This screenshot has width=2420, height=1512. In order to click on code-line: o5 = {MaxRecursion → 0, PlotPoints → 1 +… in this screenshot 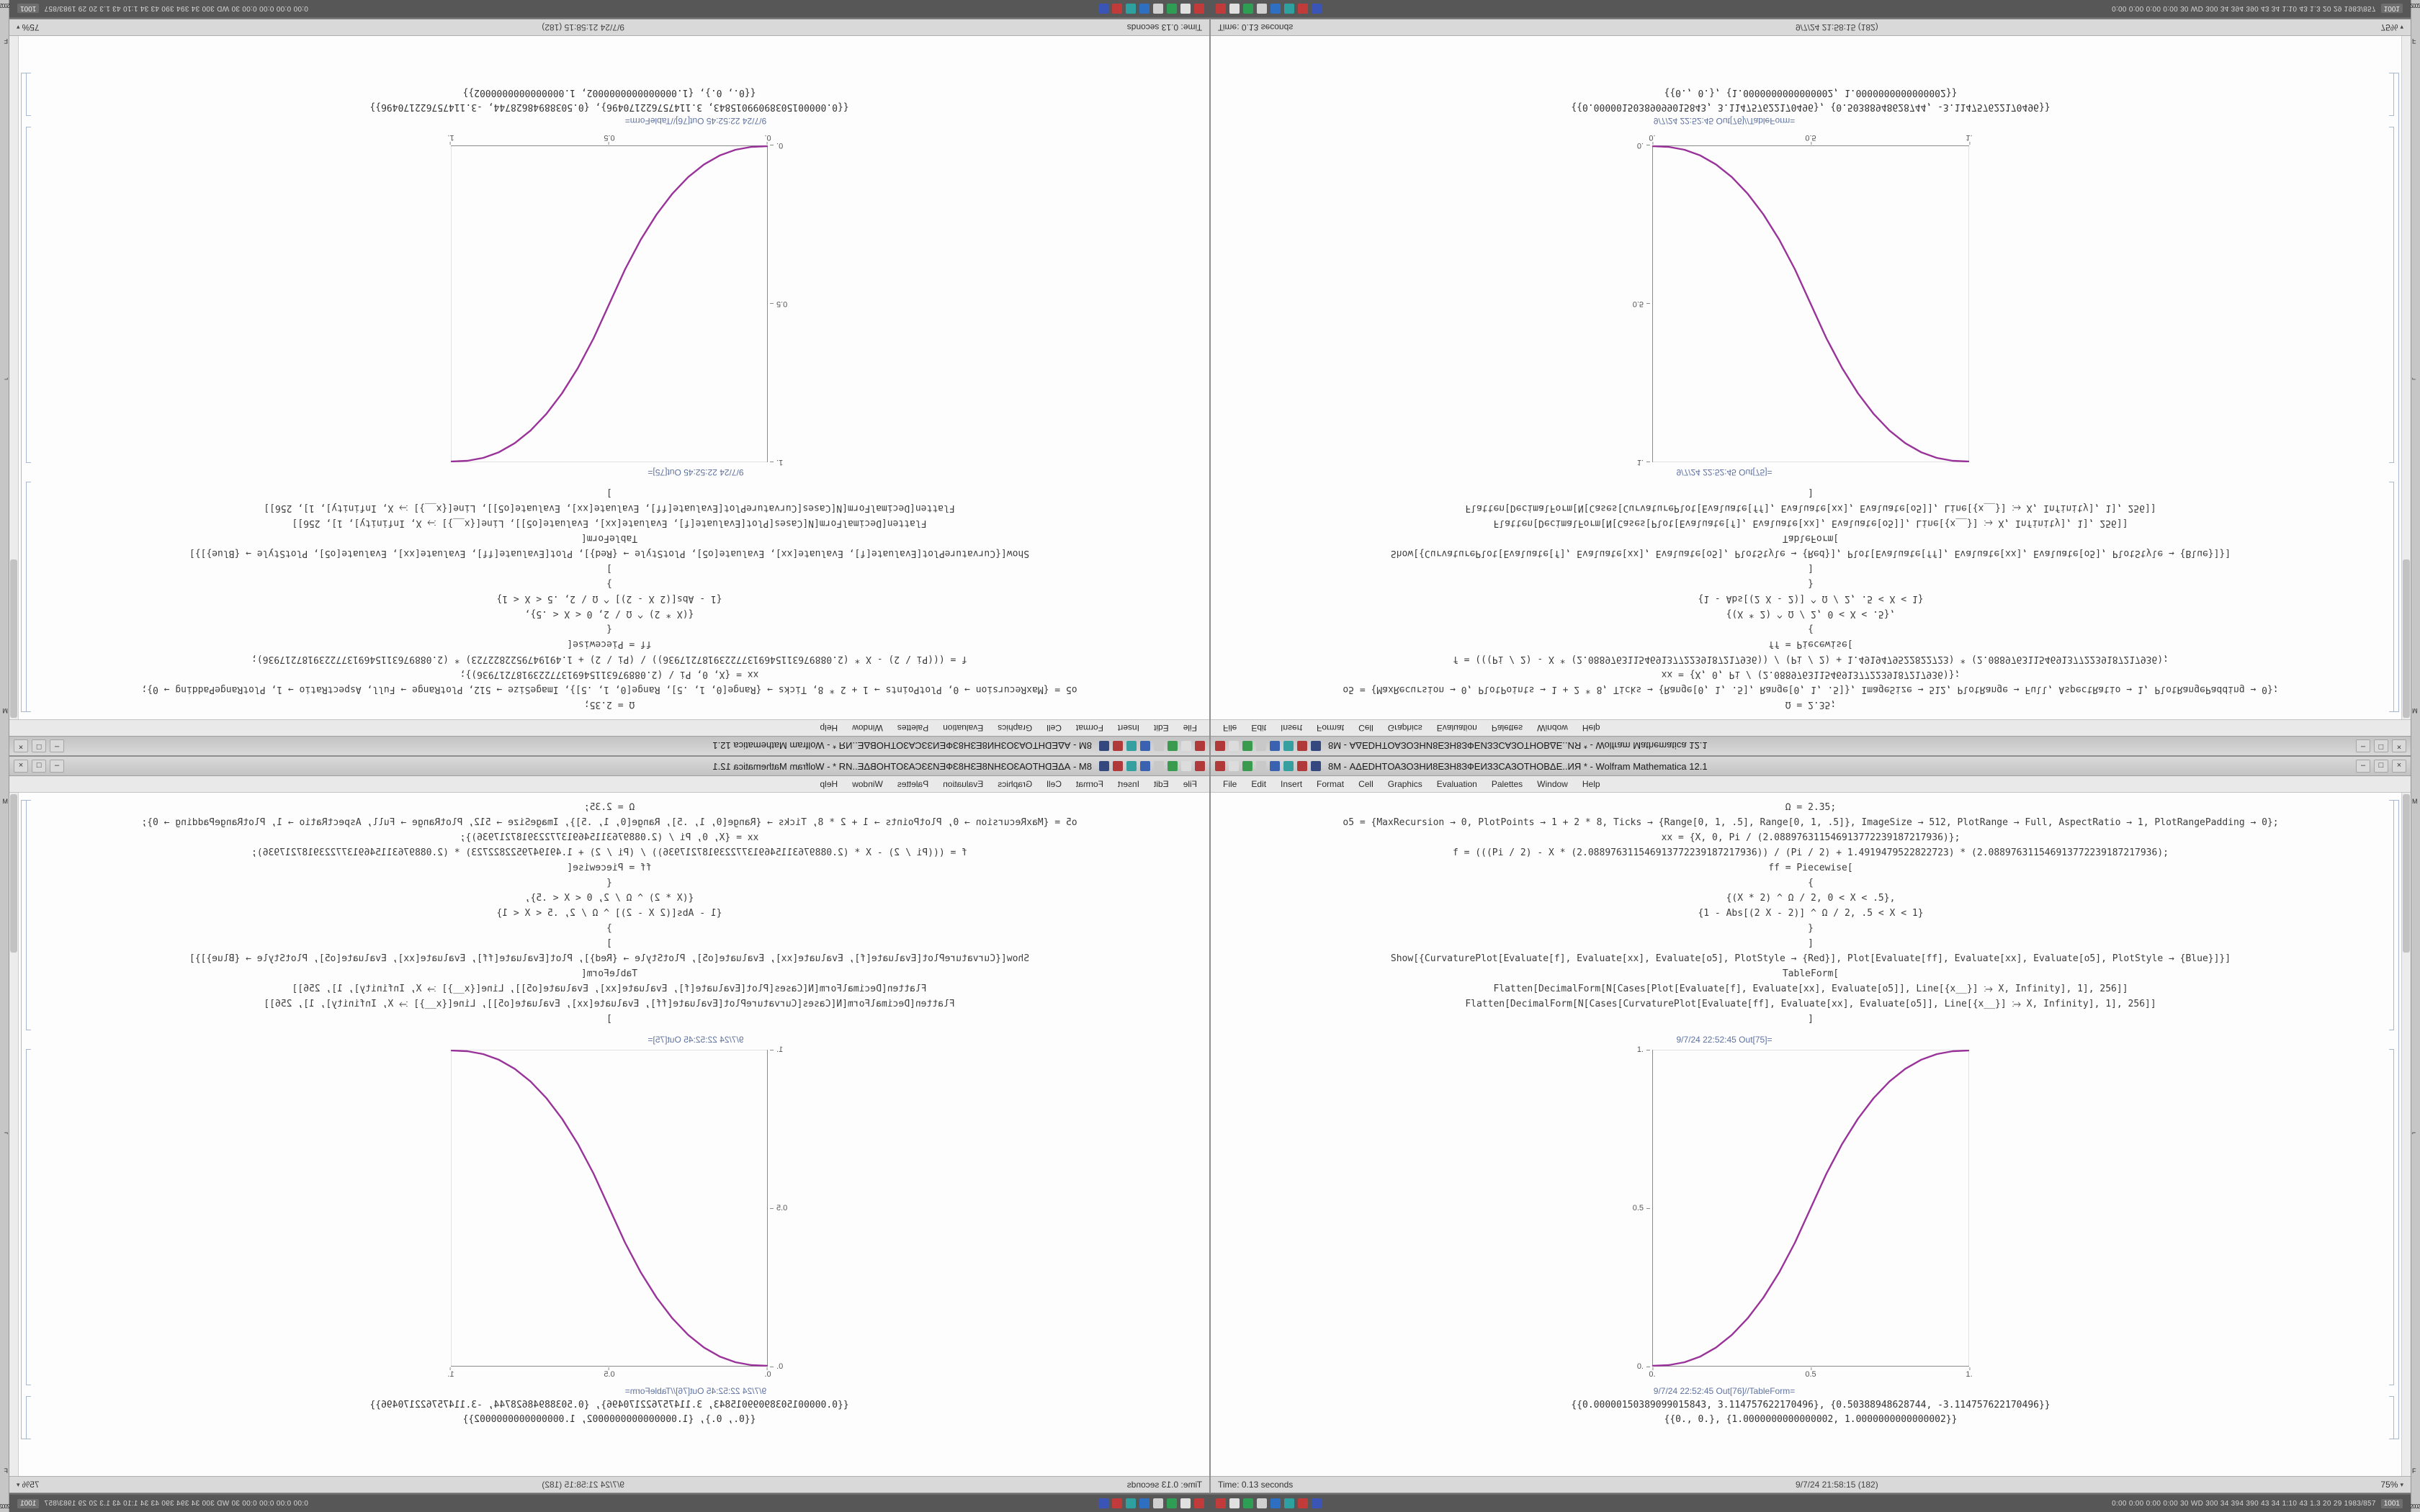, I will do `click(1811, 822)`.